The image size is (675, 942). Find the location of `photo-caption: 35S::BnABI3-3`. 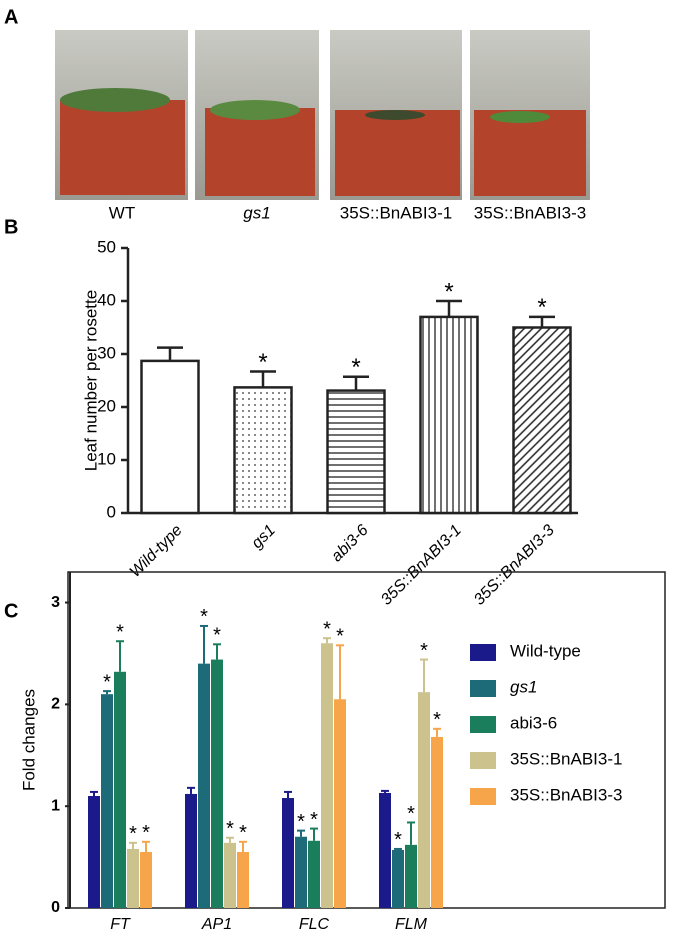

photo-caption: 35S::BnABI3-3 is located at coordinates (530, 212).